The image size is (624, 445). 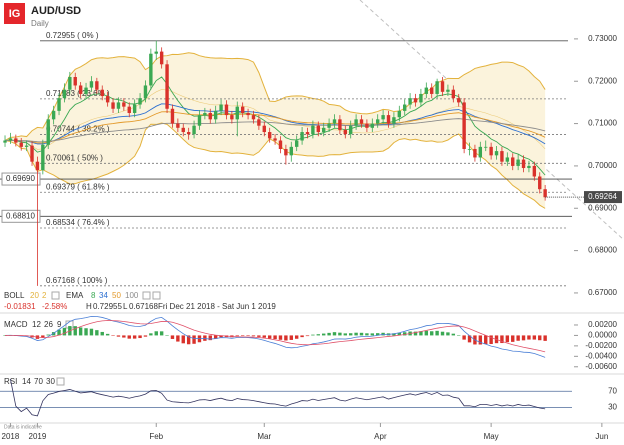 What do you see at coordinates (380, 436) in the screenshot?
I see `x-tick-label: Apr` at bounding box center [380, 436].